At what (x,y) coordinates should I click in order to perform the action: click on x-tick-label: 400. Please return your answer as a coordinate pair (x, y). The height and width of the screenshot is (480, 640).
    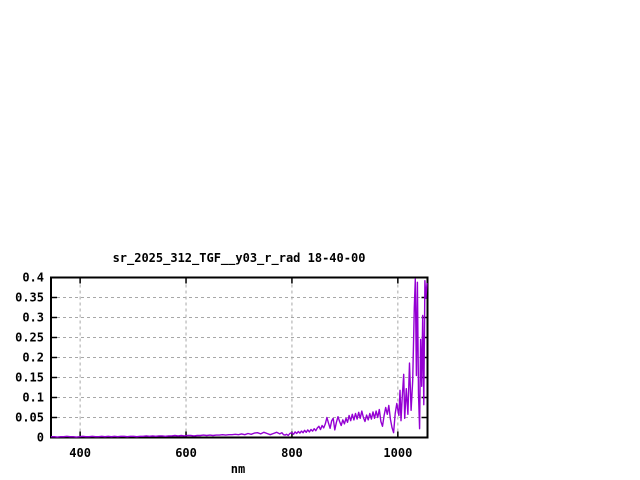
    Looking at the image, I should click on (80, 453).